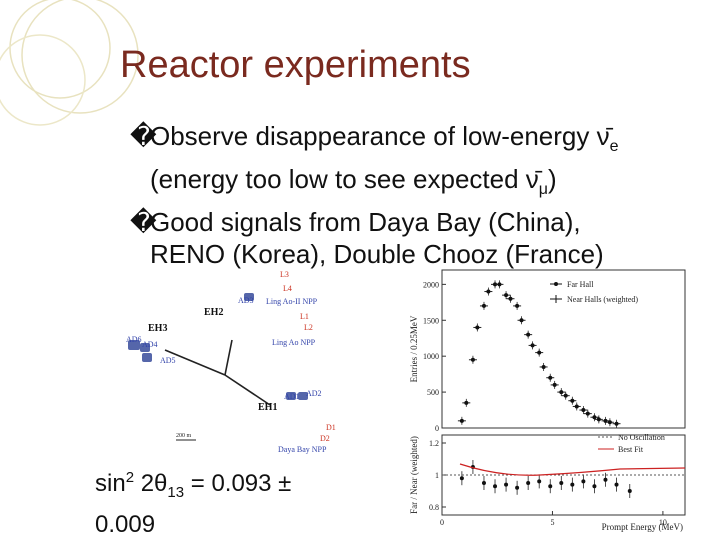  I want to click on bullet-text-line2: RENO (Korea), Double Chooz (France), so click(377, 254).